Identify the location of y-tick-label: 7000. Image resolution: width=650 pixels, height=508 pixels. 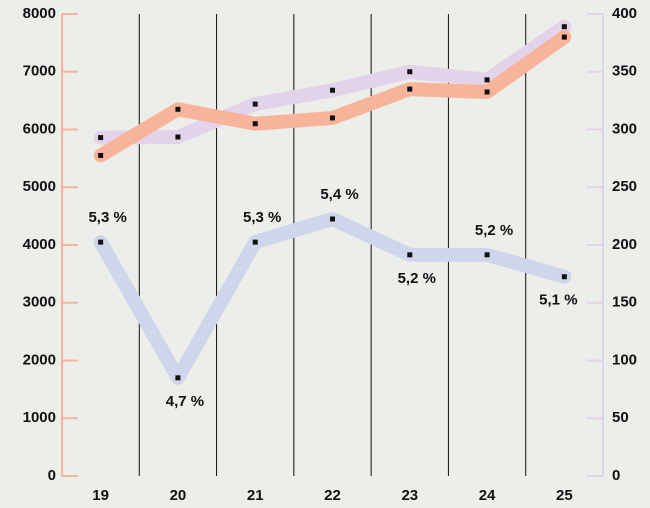
(39, 71).